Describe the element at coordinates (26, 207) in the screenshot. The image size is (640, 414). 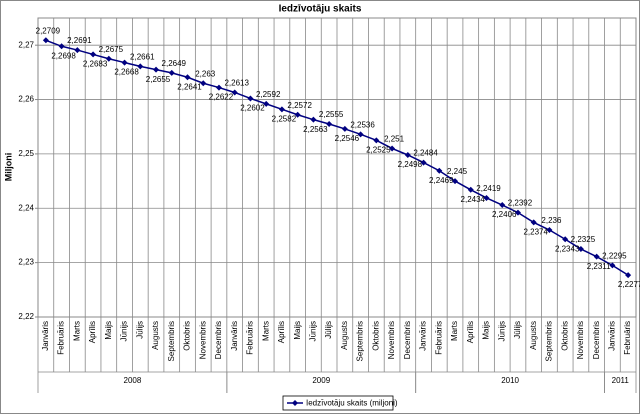
I see `y-tick-label: 2,24` at that location.